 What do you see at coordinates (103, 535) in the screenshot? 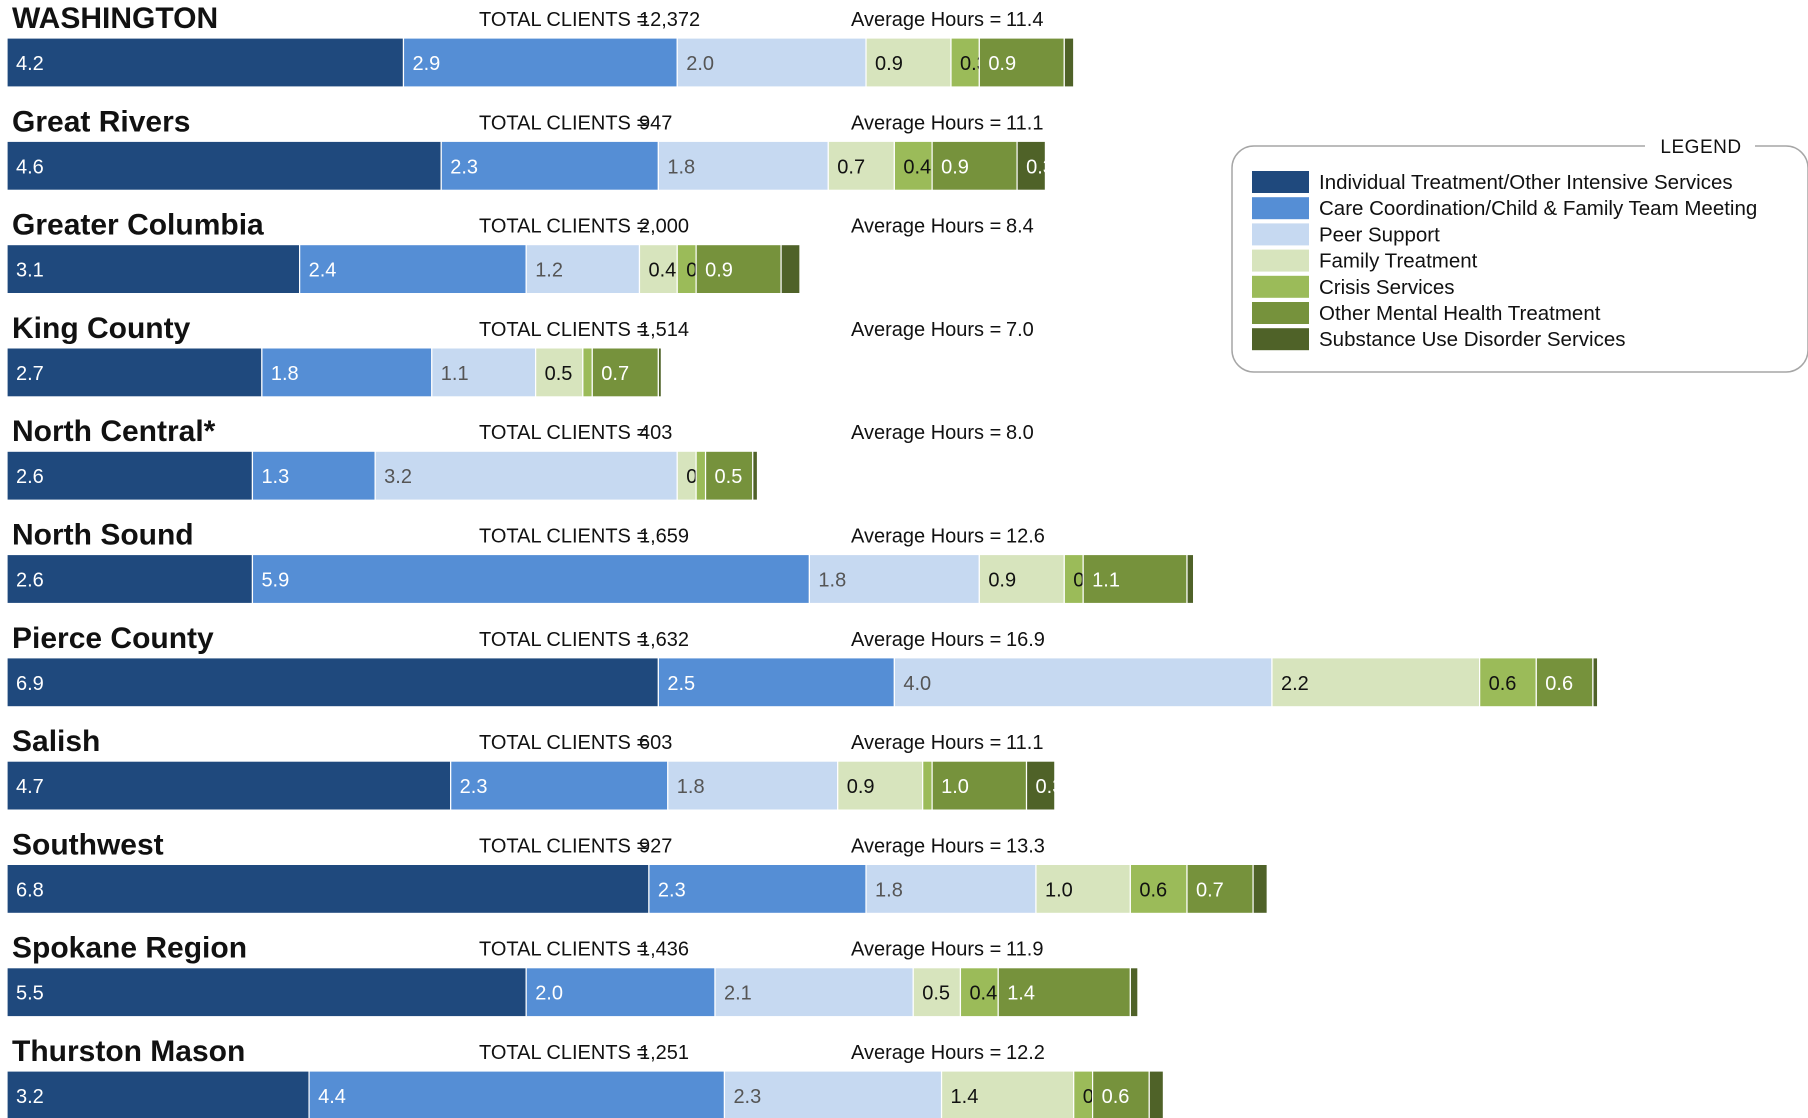
I see `region-name: North Sound` at bounding box center [103, 535].